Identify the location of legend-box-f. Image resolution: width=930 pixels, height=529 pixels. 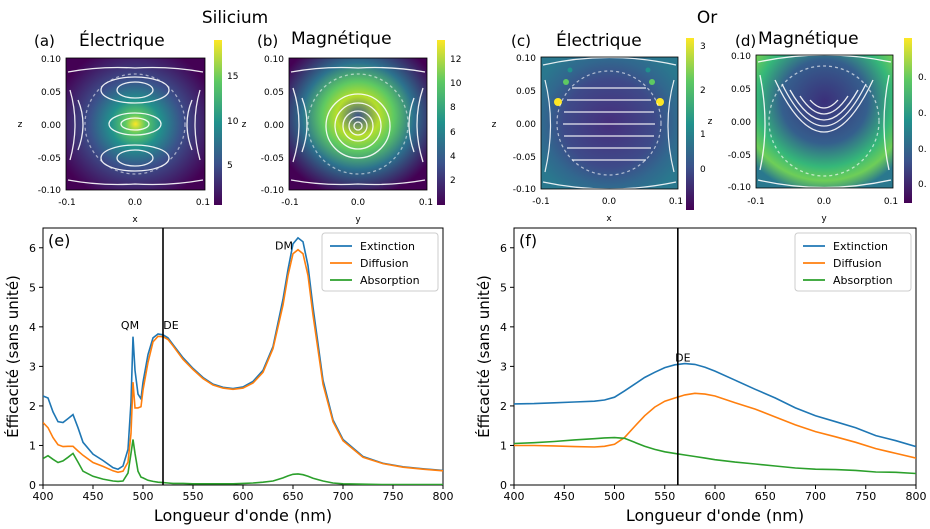
(853, 262).